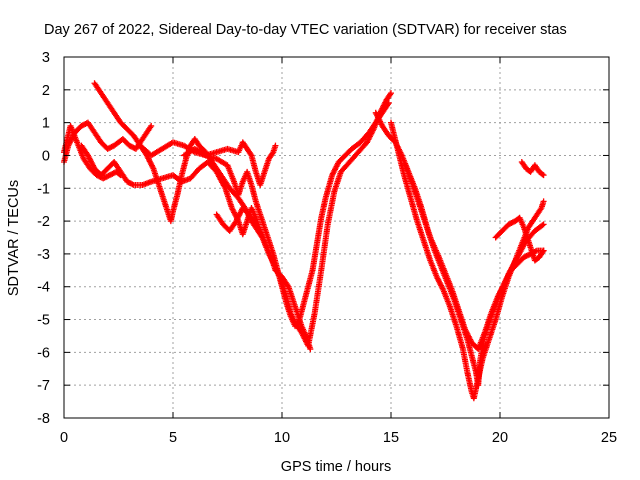  I want to click on x-tick-label: 15, so click(391, 438).